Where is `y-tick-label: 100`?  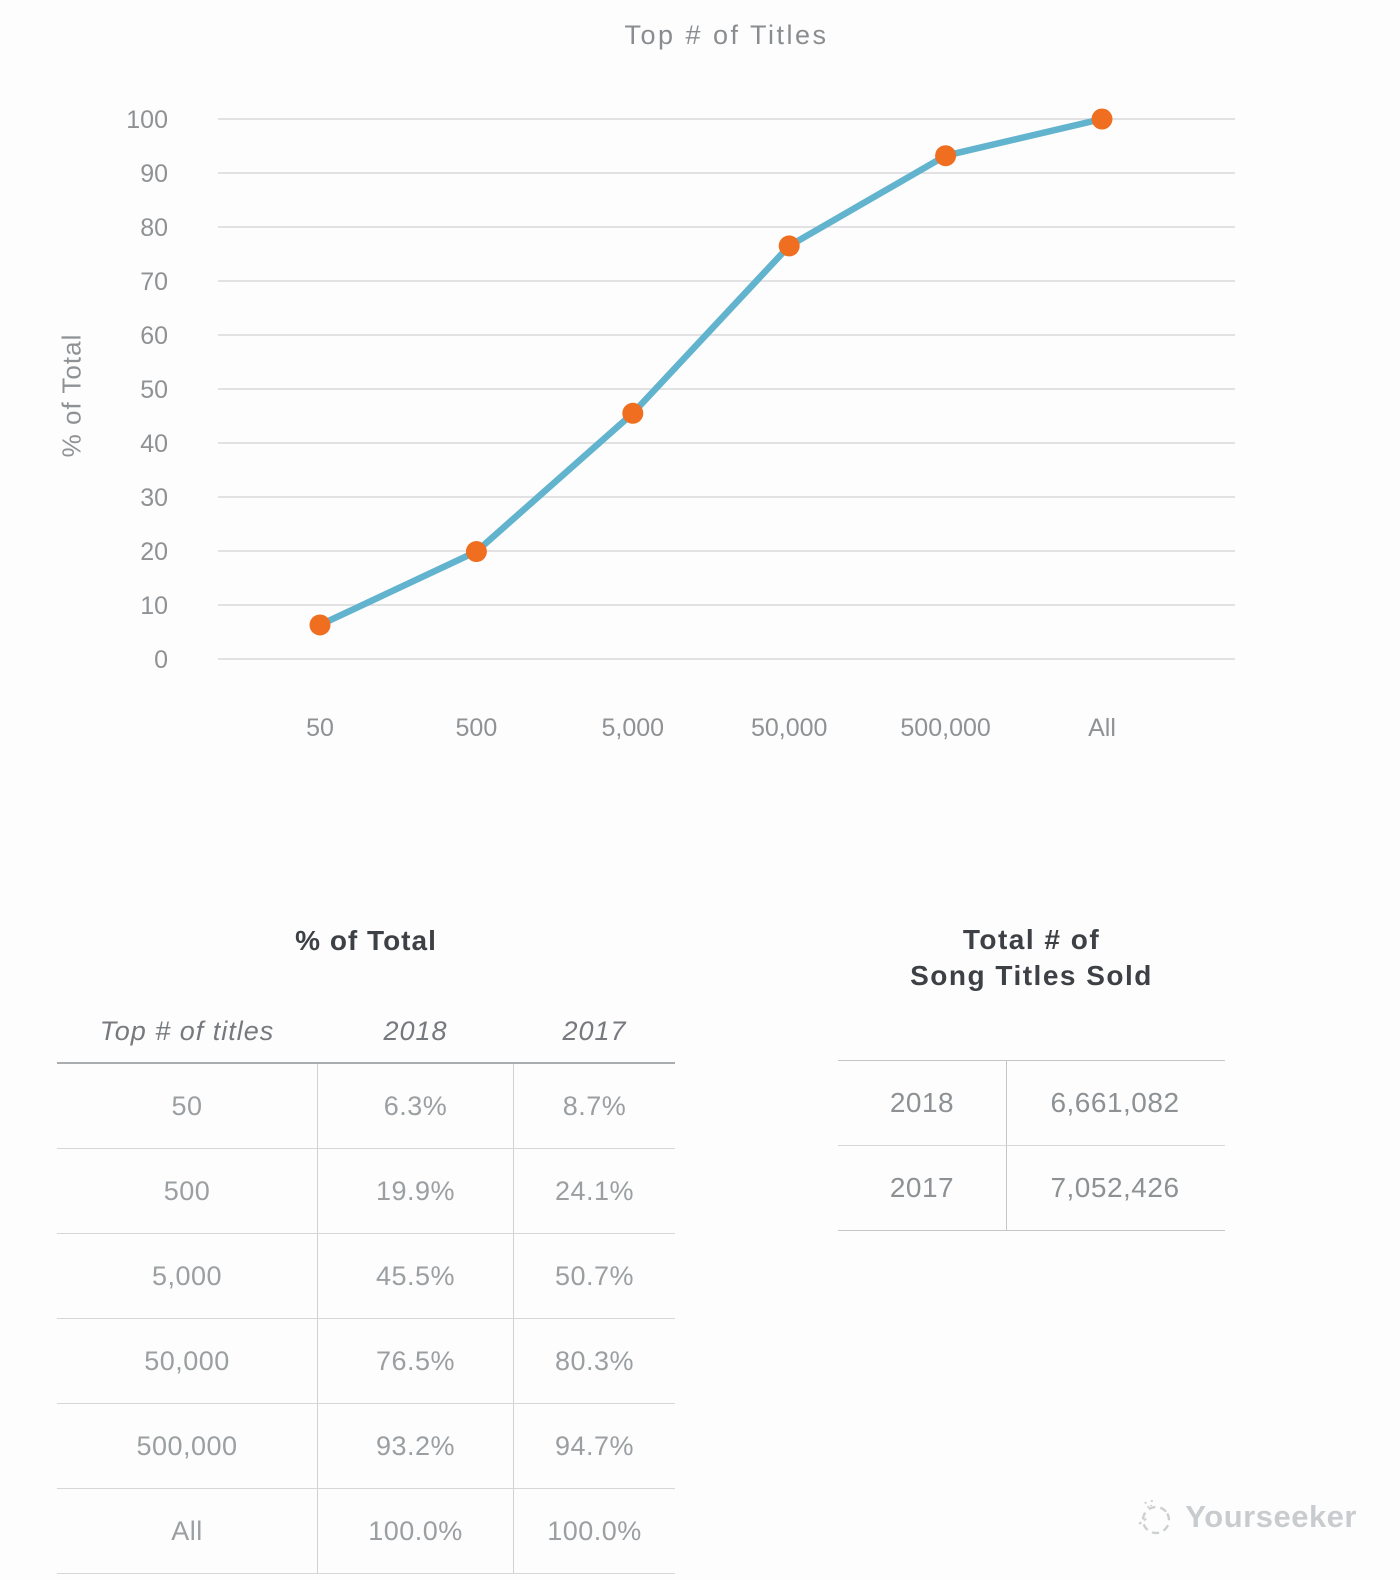 y-tick-label: 100 is located at coordinates (147, 120).